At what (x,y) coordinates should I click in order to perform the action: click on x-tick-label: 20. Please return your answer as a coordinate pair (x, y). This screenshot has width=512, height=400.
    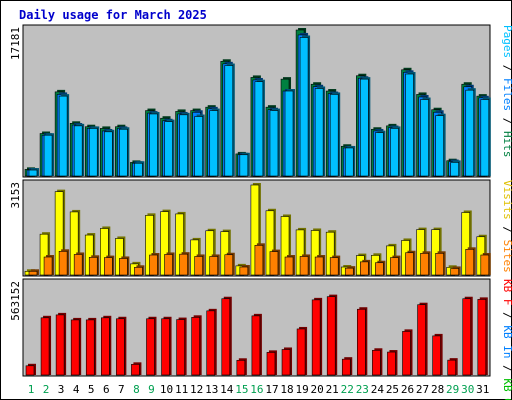
    Looking at the image, I should click on (317, 389).